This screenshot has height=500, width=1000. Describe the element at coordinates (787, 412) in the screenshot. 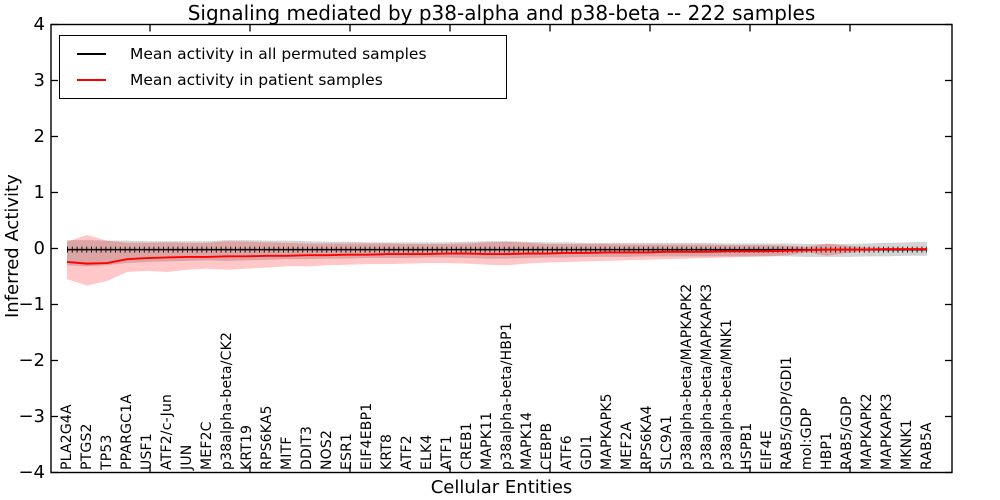

I see `x-category-label: RAB5/GDP/GDI1` at that location.